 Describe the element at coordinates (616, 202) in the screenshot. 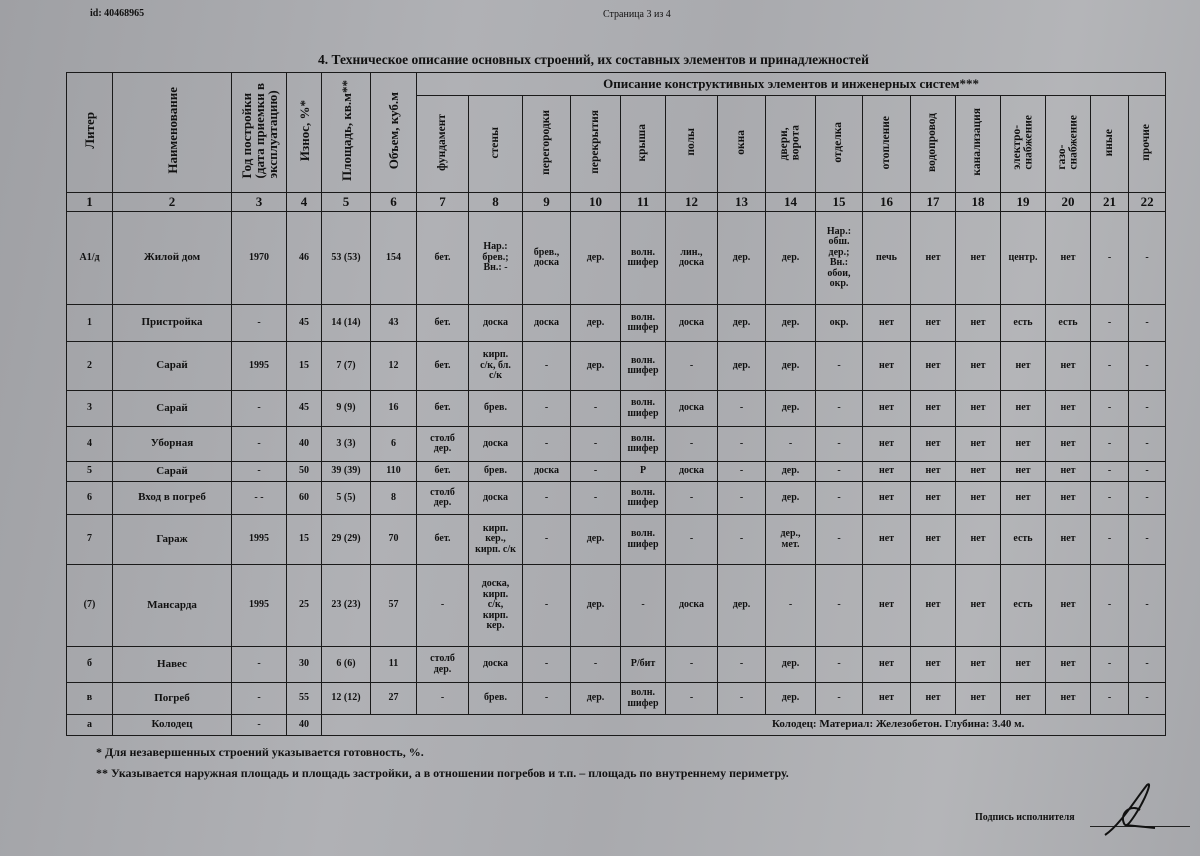

I see `column-number-row: 1 2 3 4 5 6 7 8 9 10 11 12 13 14 15 16 17 18 19 20 21 22` at that location.